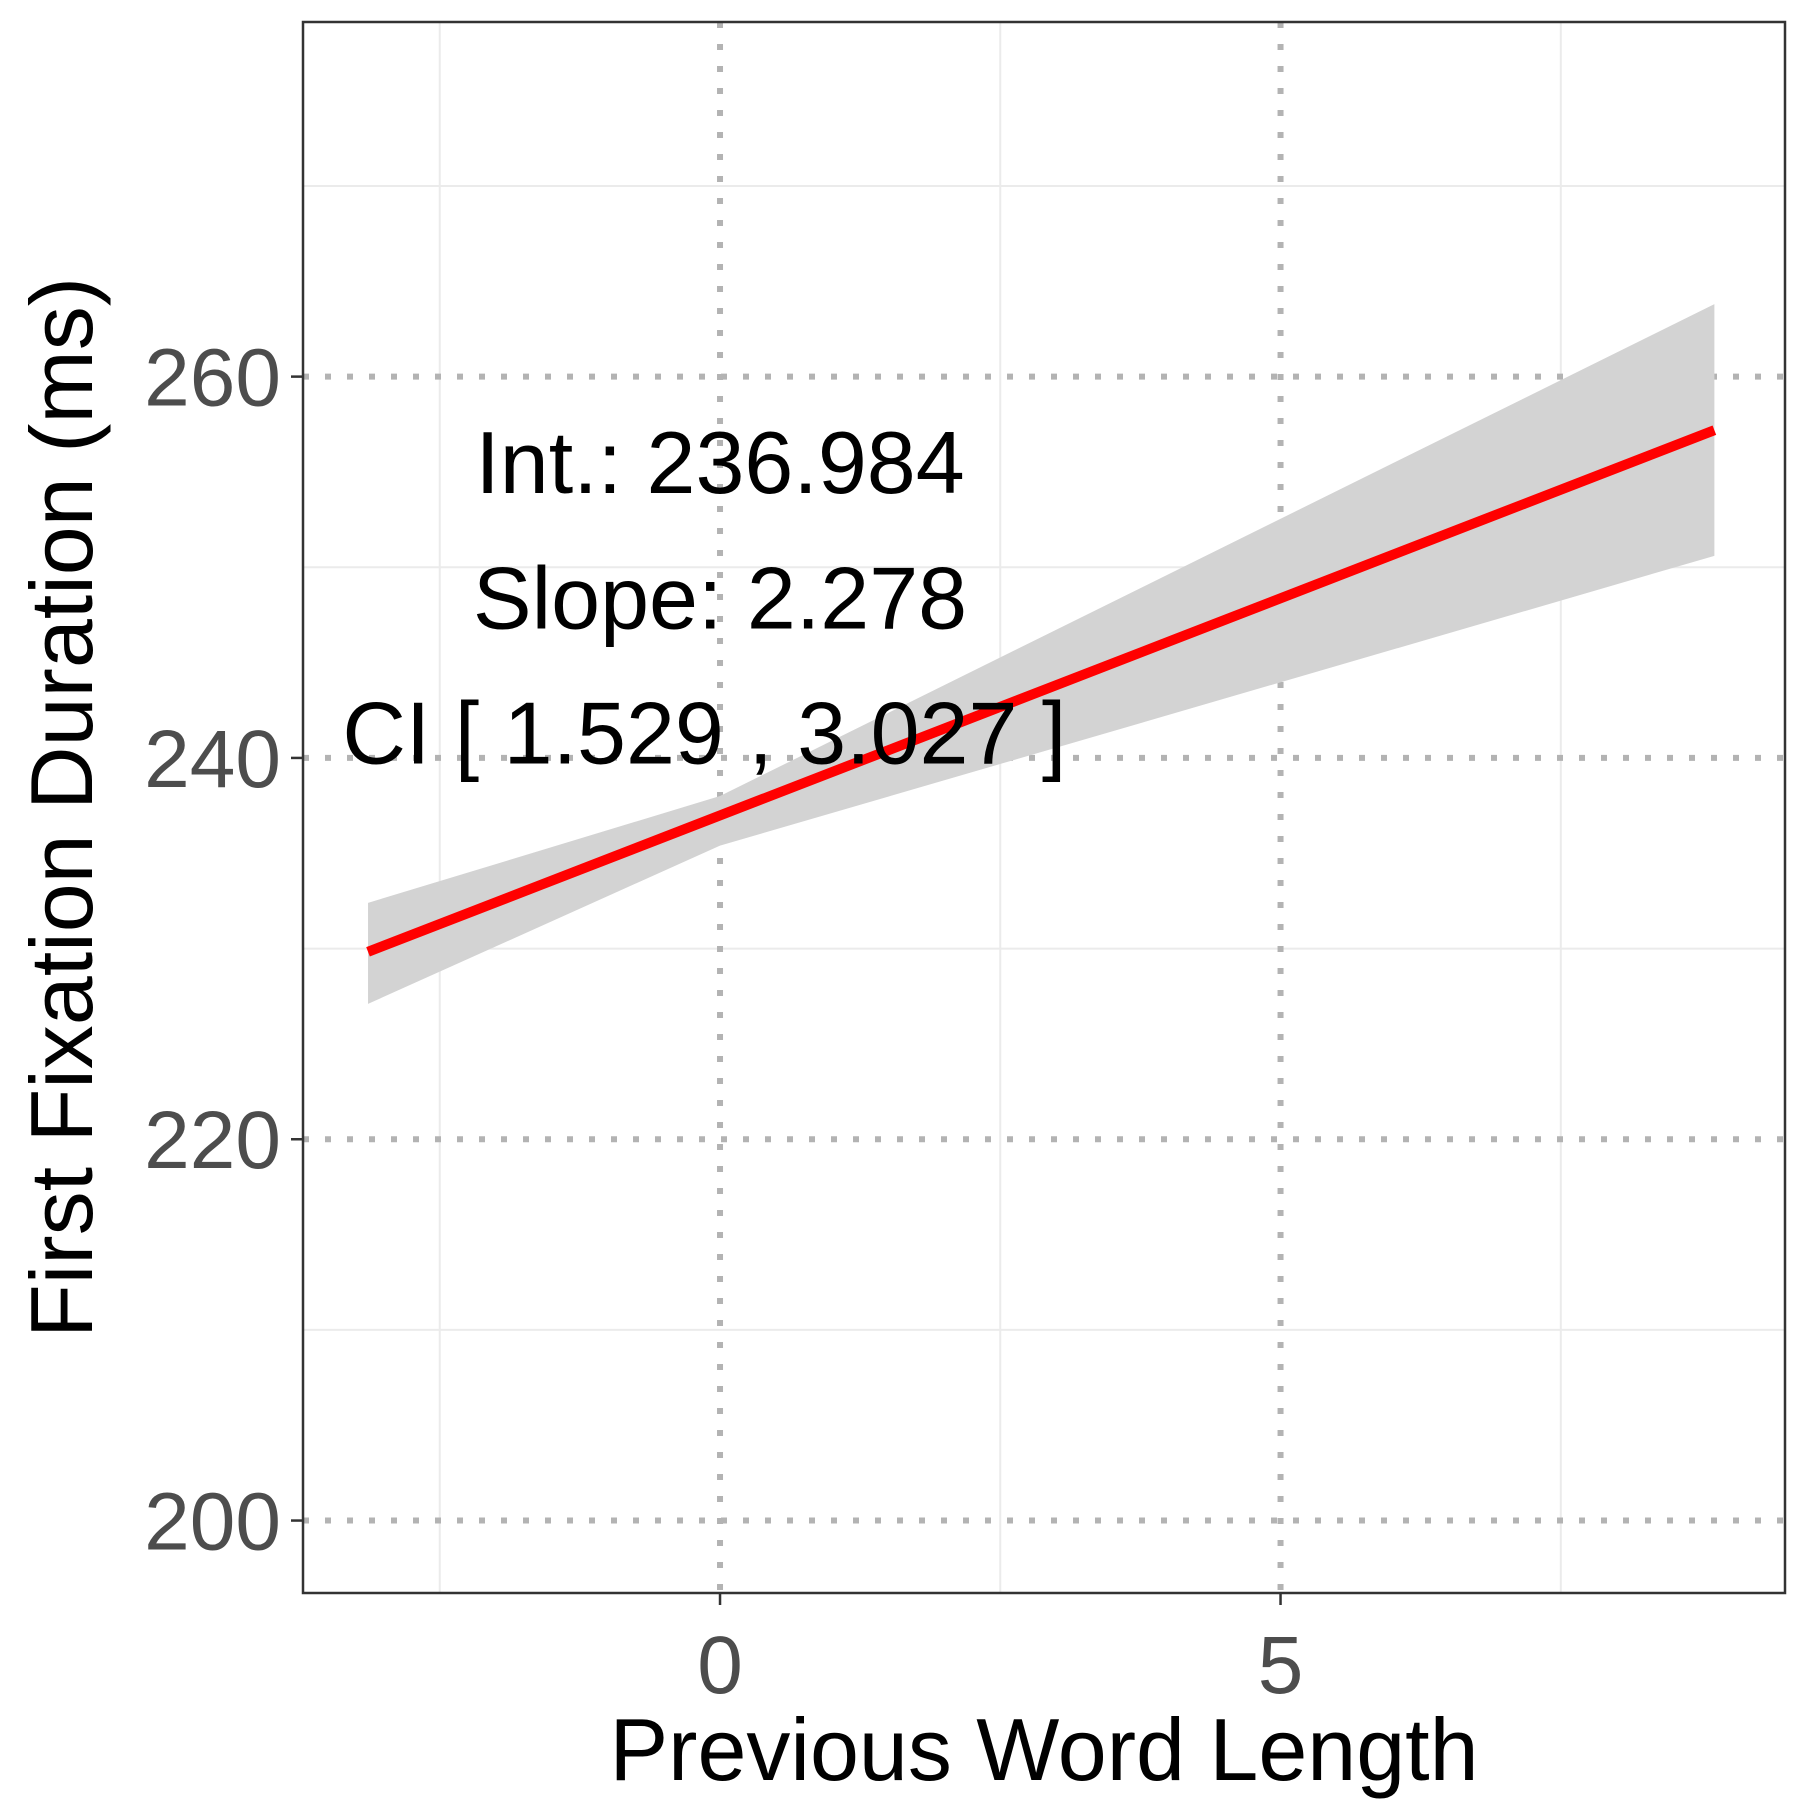 The height and width of the screenshot is (1800, 1800). Describe the element at coordinates (704, 733) in the screenshot. I see `annotation-2: CI [ 1.529 , 3.027 ]` at that location.